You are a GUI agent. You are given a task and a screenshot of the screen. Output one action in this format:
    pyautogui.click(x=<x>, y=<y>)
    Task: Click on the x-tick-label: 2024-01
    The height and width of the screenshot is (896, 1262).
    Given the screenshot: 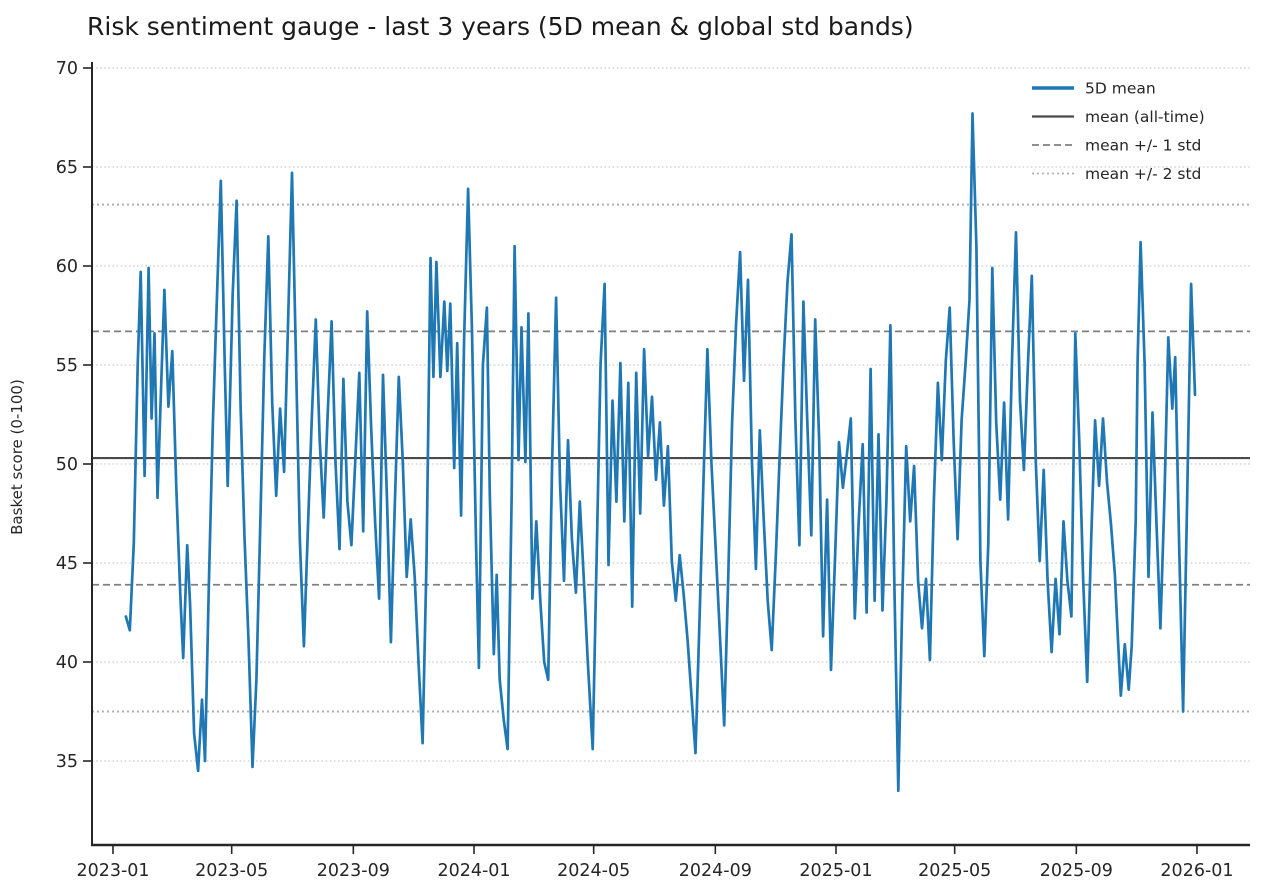 What is the action you would take?
    pyautogui.click(x=473, y=871)
    